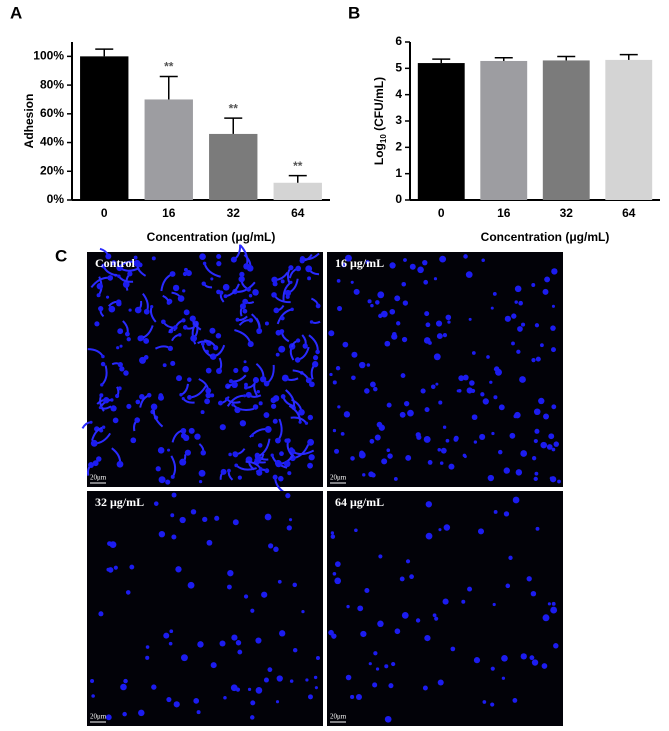 This screenshot has height=731, width=669. I want to click on x-tick-label: 16, so click(504, 213).